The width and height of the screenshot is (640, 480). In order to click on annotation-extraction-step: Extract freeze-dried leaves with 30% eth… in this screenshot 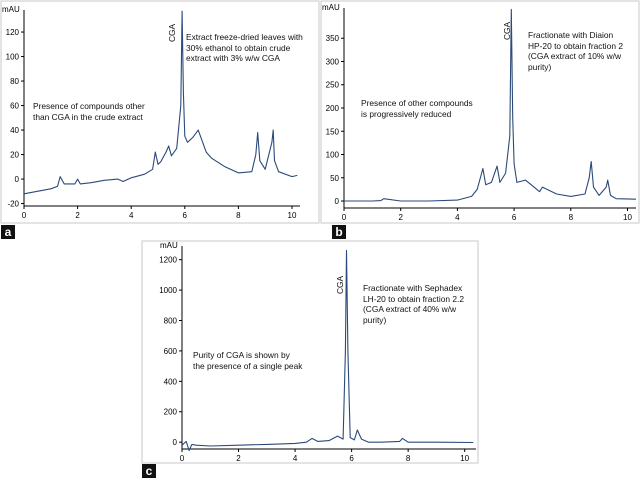, I will do `click(244, 47)`.